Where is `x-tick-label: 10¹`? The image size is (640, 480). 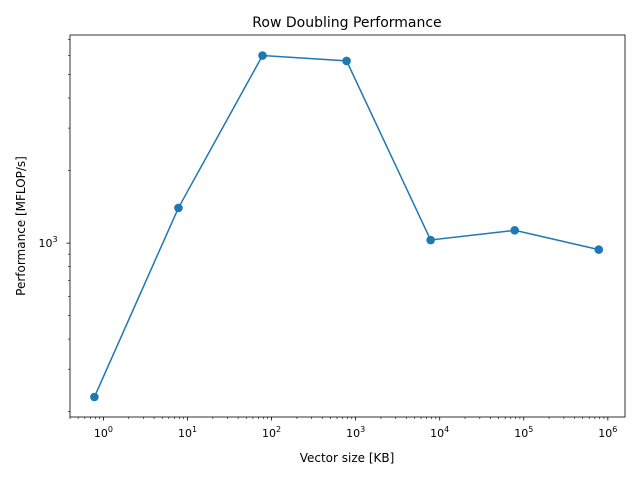 x-tick-label: 10¹ is located at coordinates (187, 432).